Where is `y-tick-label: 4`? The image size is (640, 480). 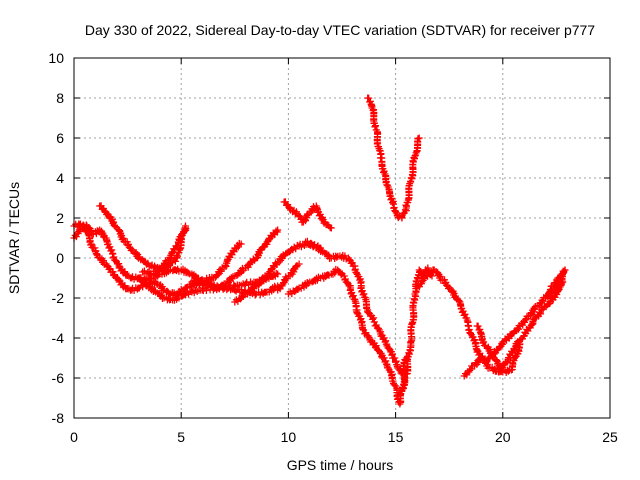
y-tick-label: 4 is located at coordinates (60, 178).